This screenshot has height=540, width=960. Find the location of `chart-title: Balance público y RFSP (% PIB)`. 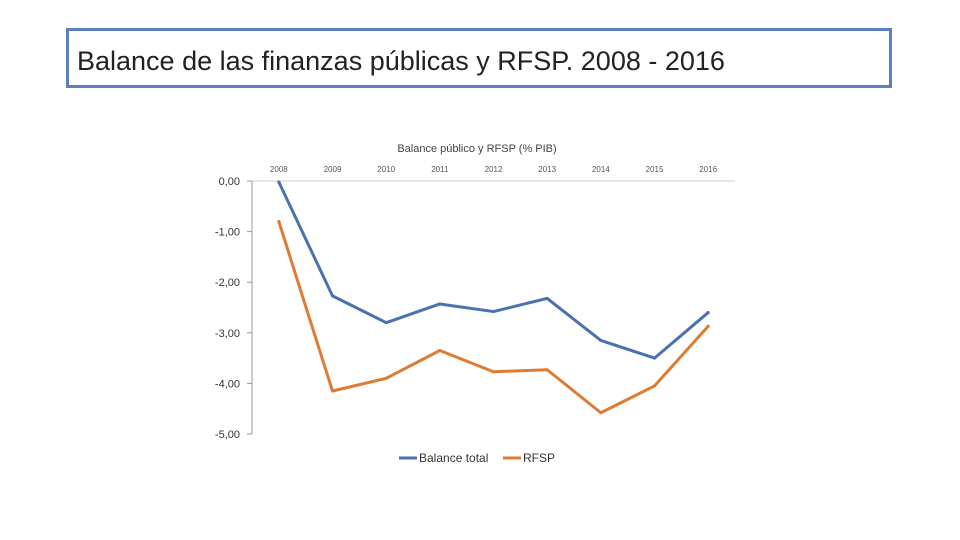

chart-title: Balance público y RFSP (% PIB) is located at coordinates (476, 149).